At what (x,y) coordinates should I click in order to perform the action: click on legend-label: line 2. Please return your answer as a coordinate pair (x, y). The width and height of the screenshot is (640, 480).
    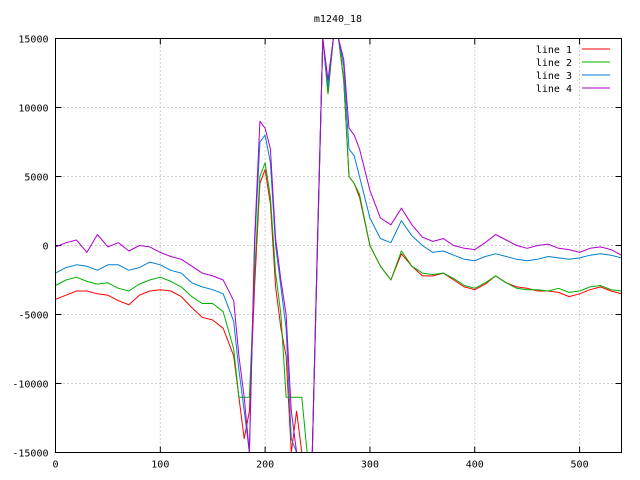
    Looking at the image, I should click on (554, 63).